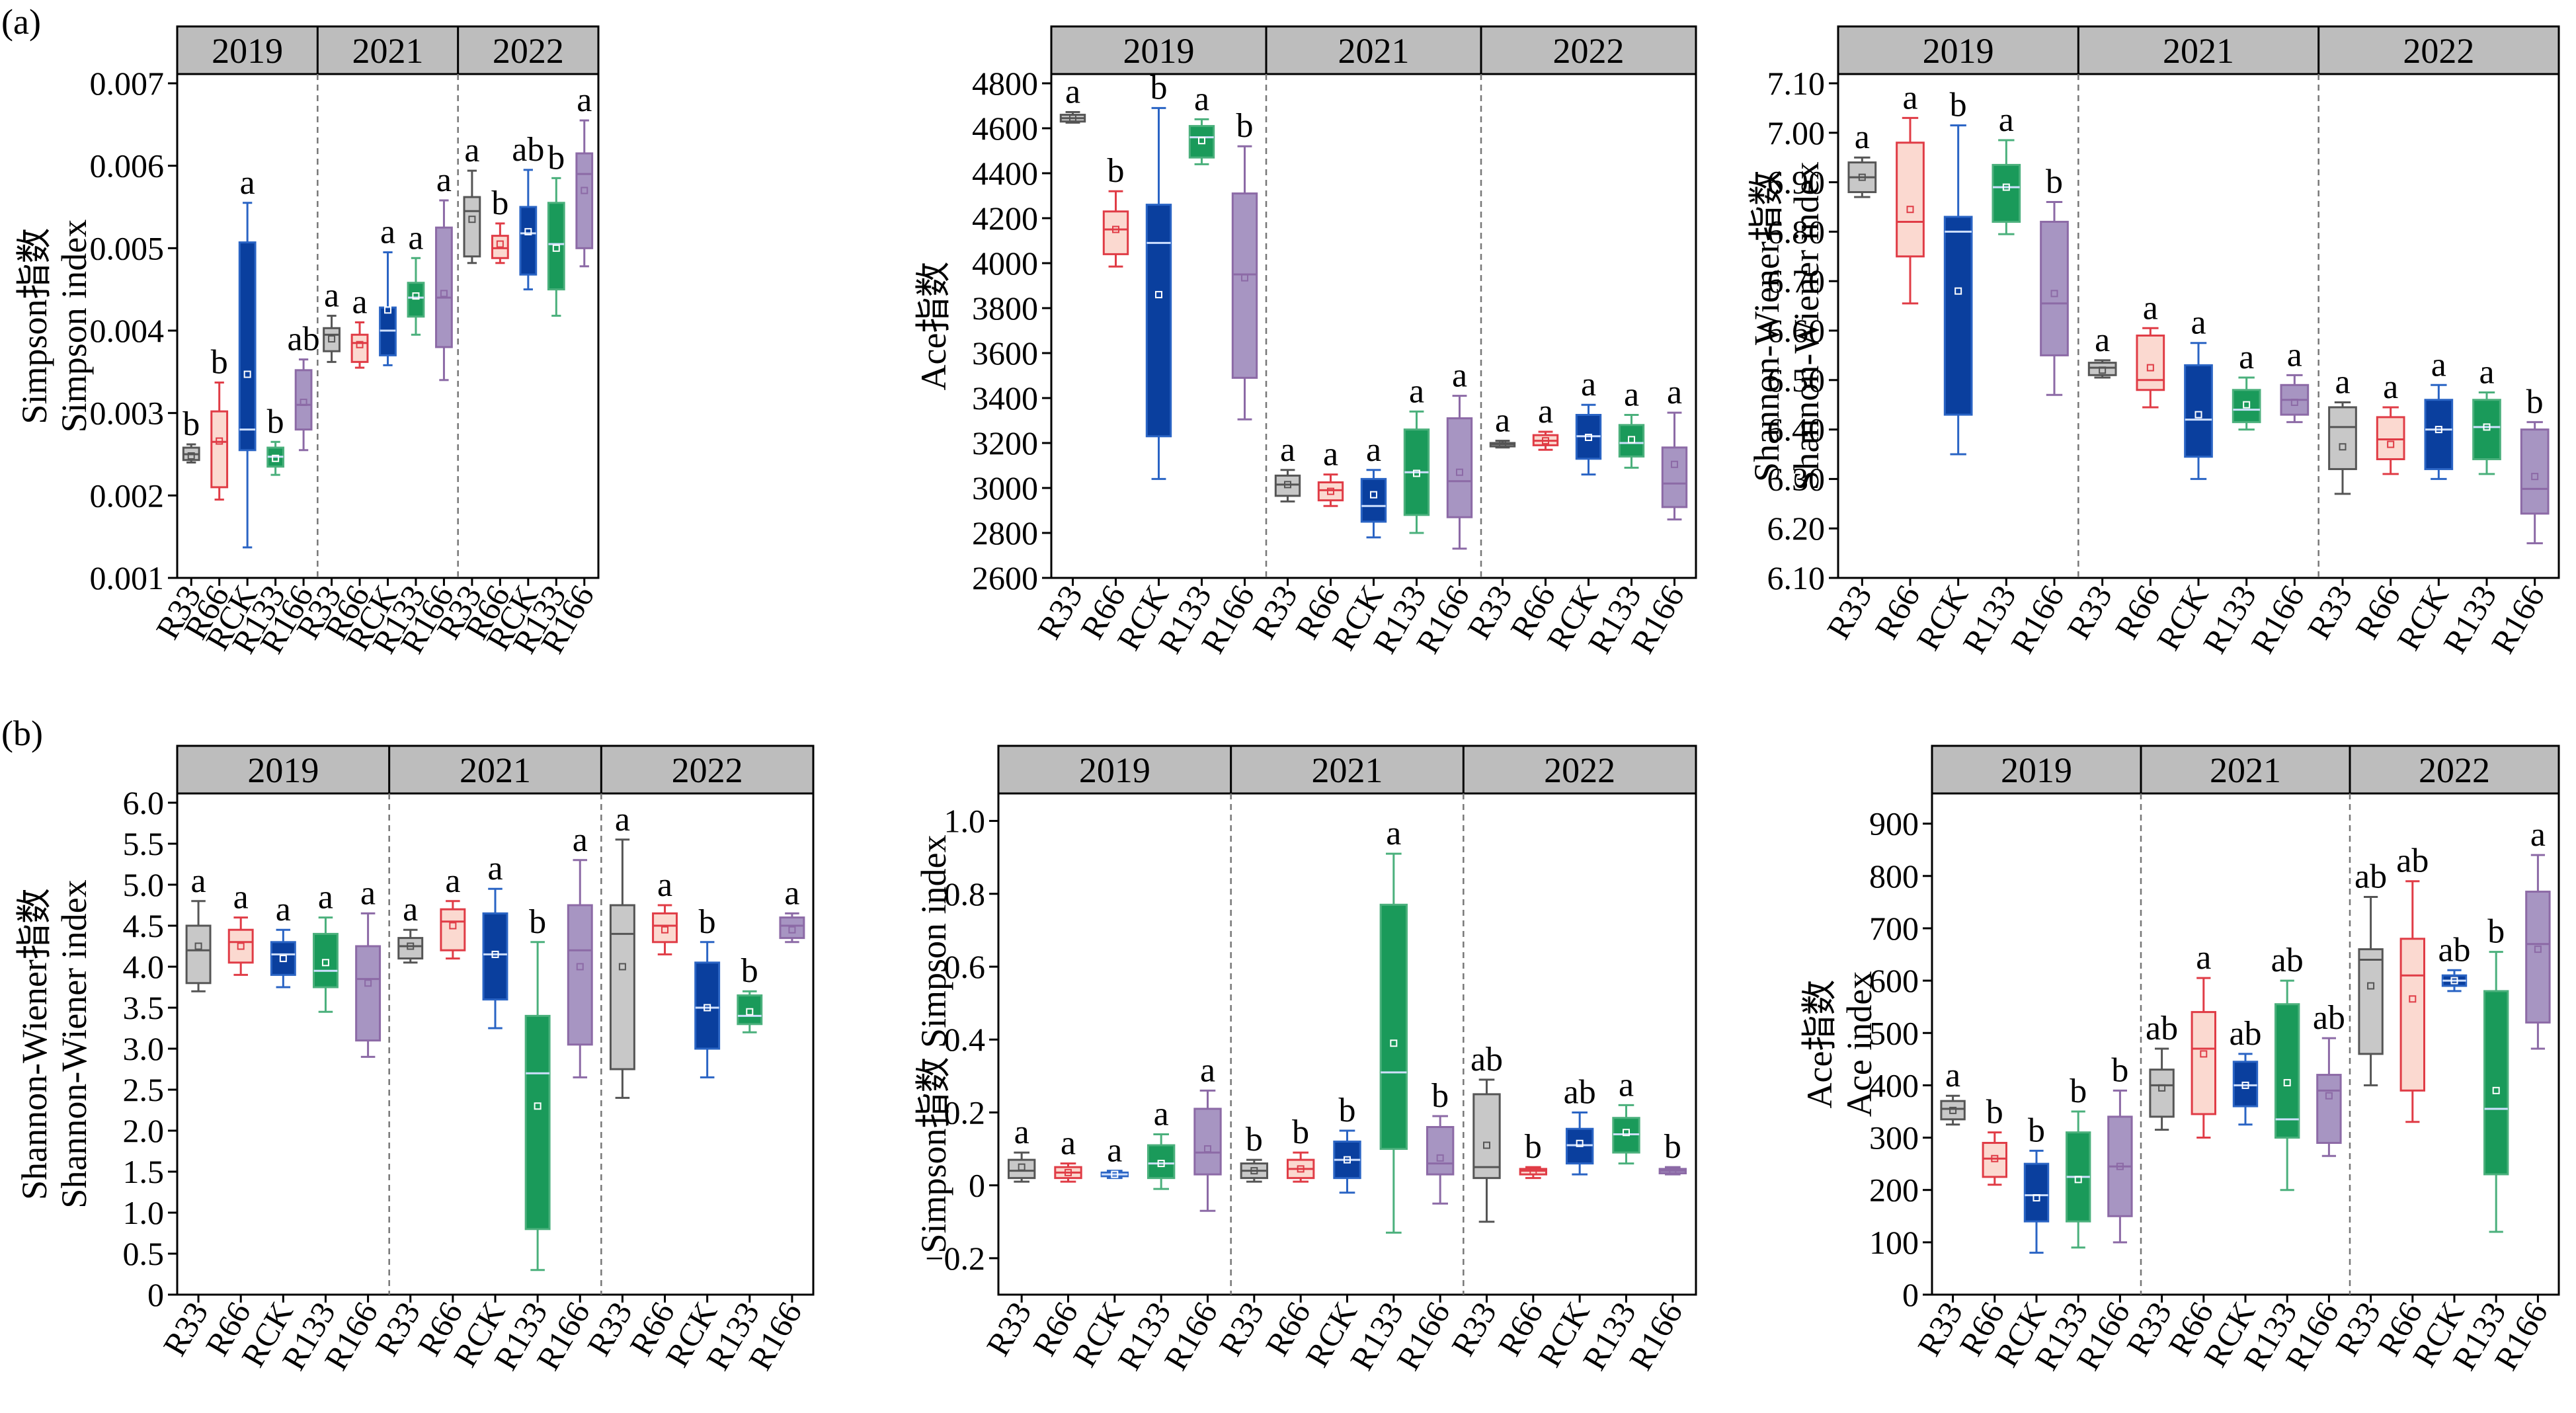 The width and height of the screenshot is (2576, 1413). I want to click on y-axis-label: Ace指数, so click(933, 326).